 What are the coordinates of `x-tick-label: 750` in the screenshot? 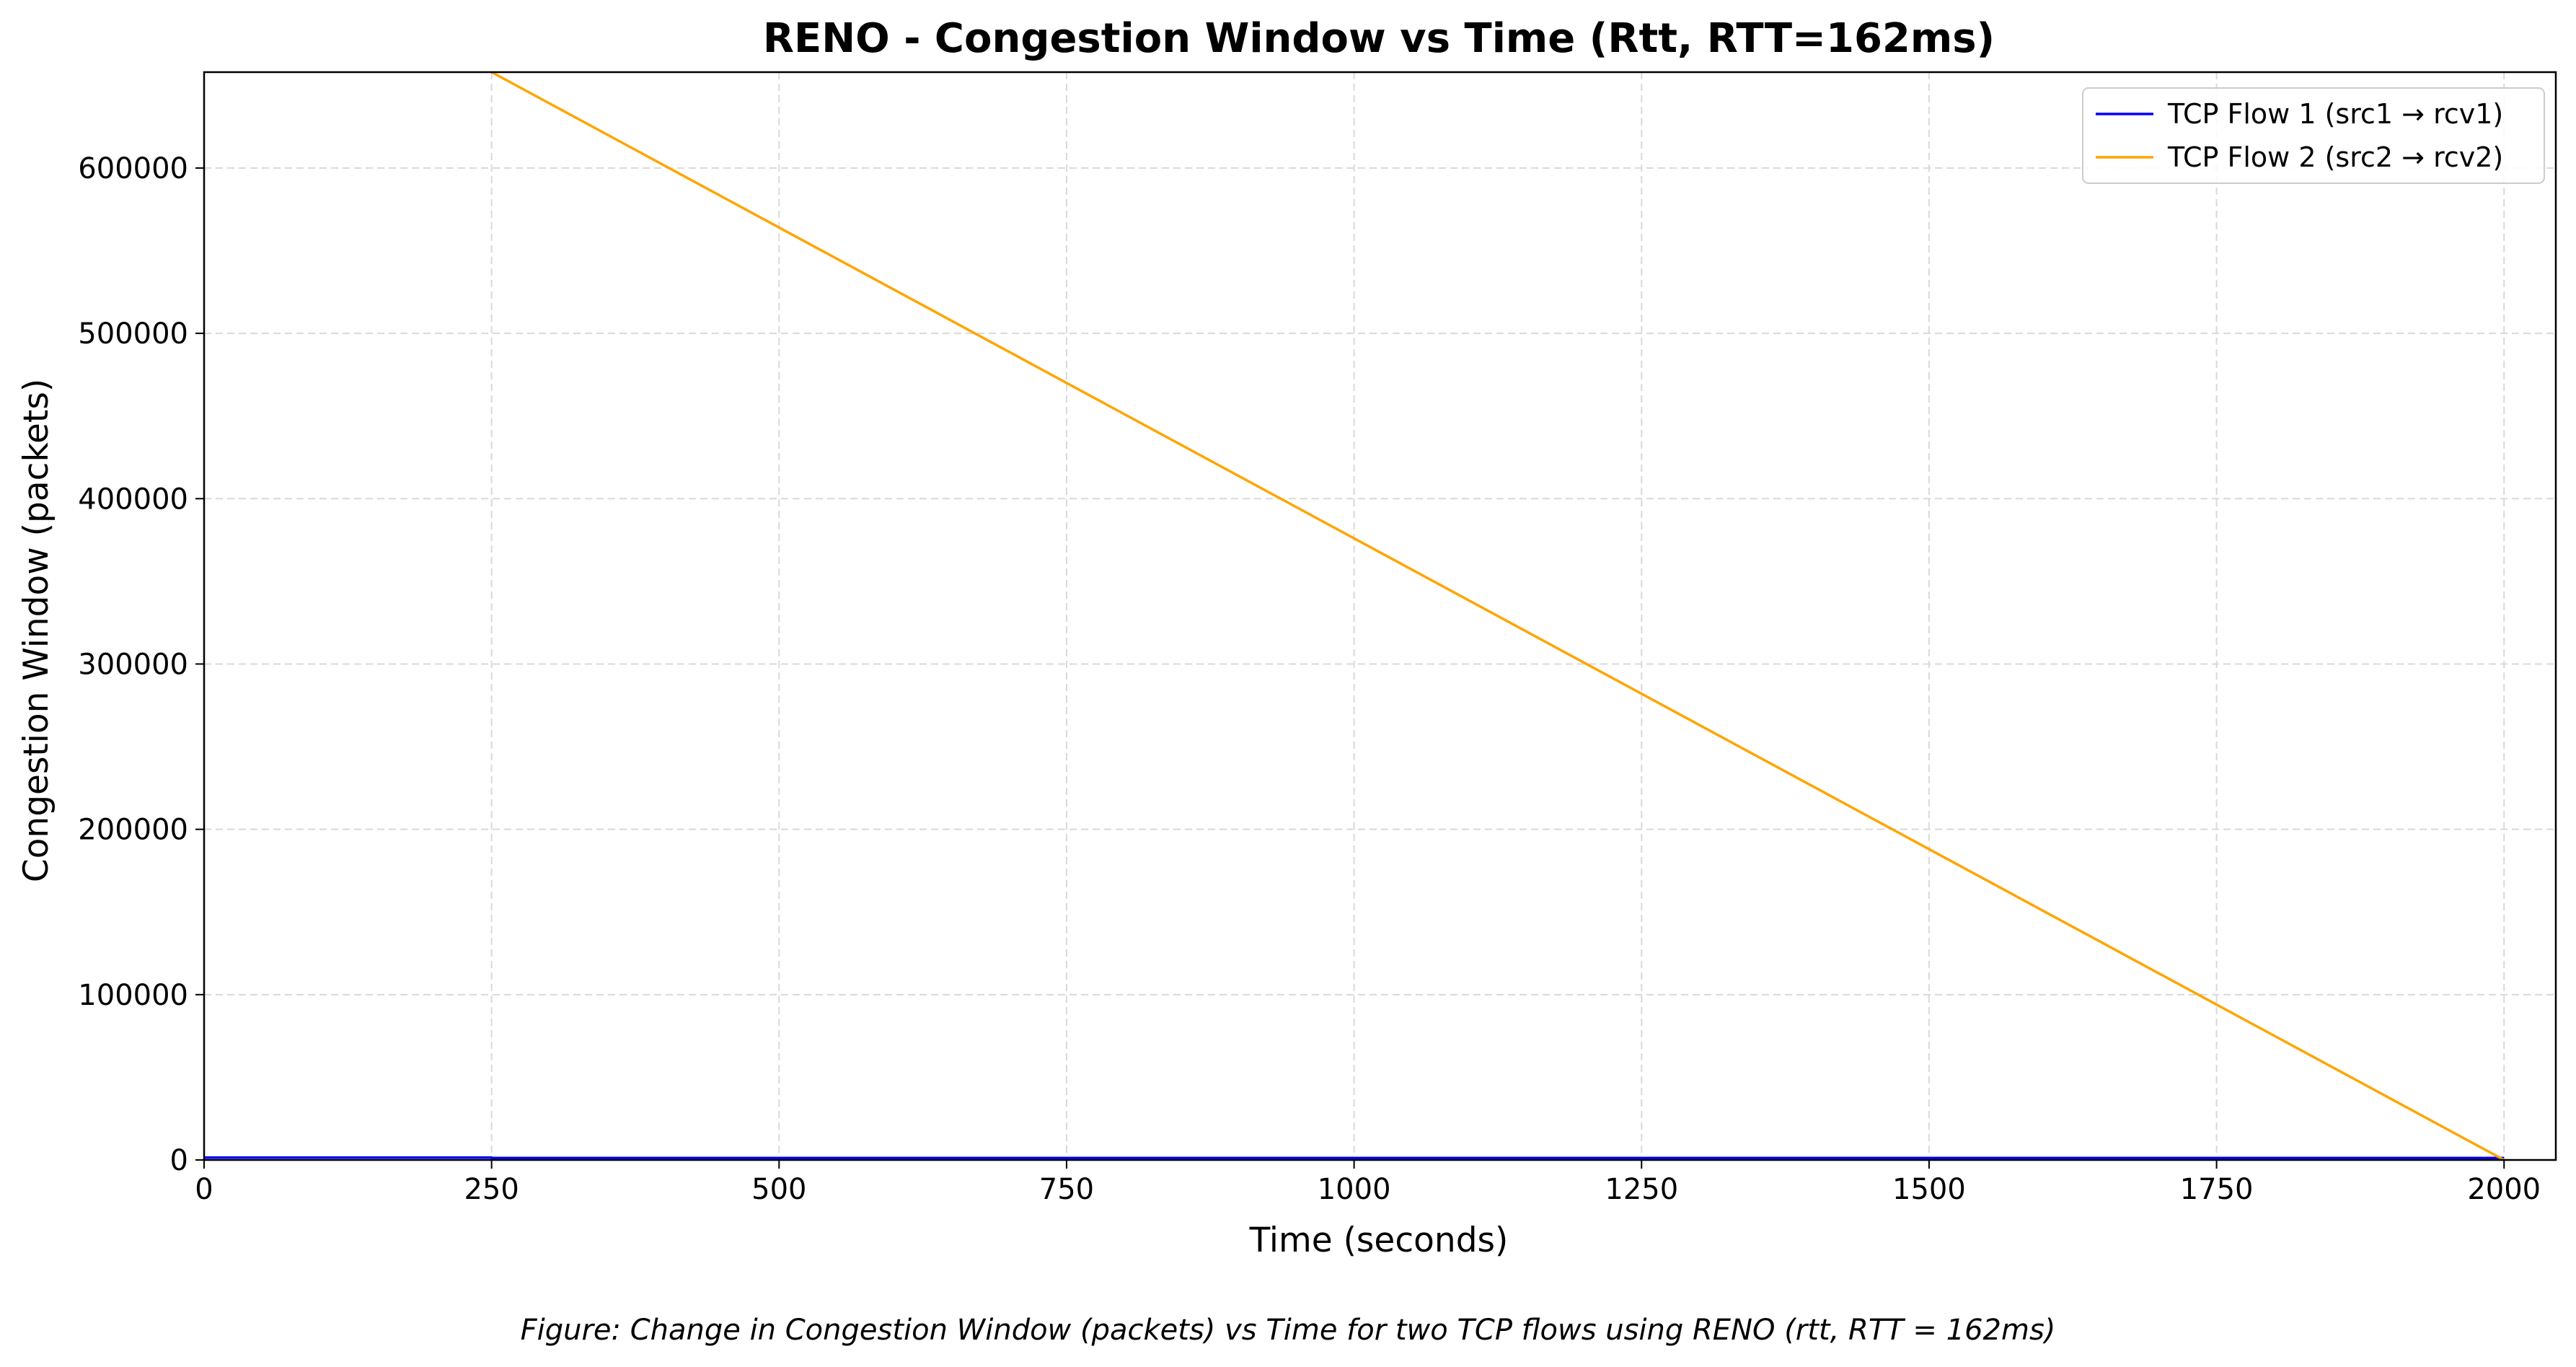 It's located at (1066, 1189).